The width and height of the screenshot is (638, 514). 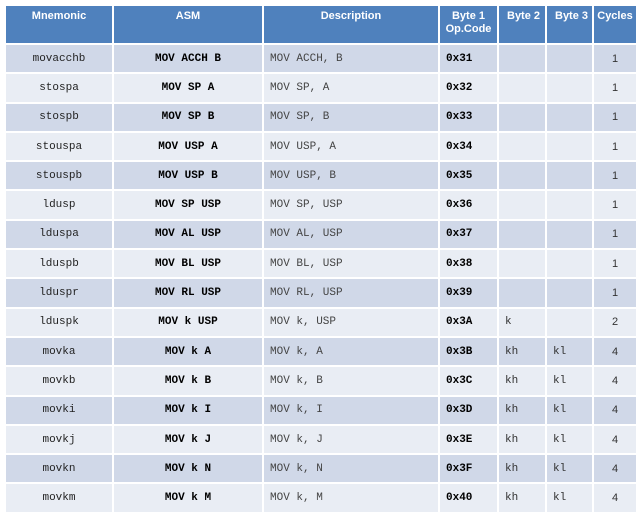 What do you see at coordinates (468, 410) in the screenshot?
I see `opcode-cell: 0x3D` at bounding box center [468, 410].